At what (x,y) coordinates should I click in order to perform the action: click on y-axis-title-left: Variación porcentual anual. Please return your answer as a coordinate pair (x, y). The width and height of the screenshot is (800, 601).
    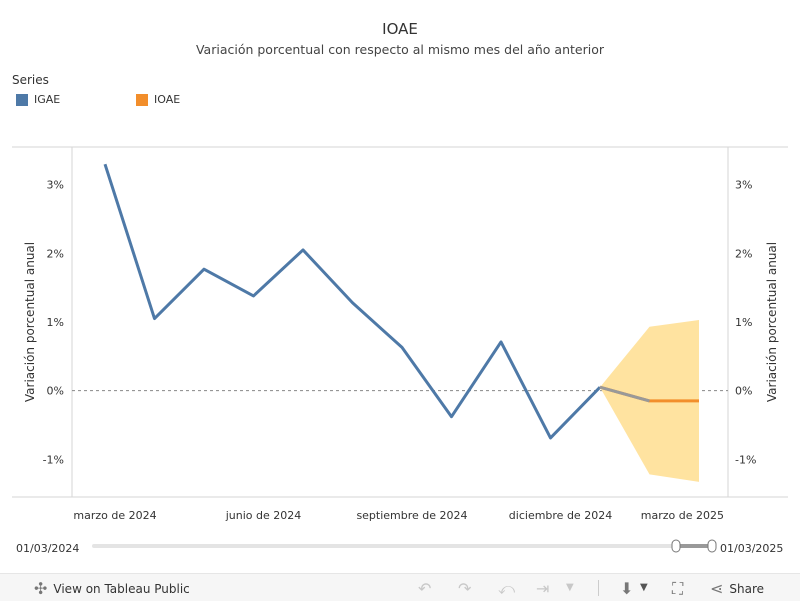
    Looking at the image, I should click on (30, 322).